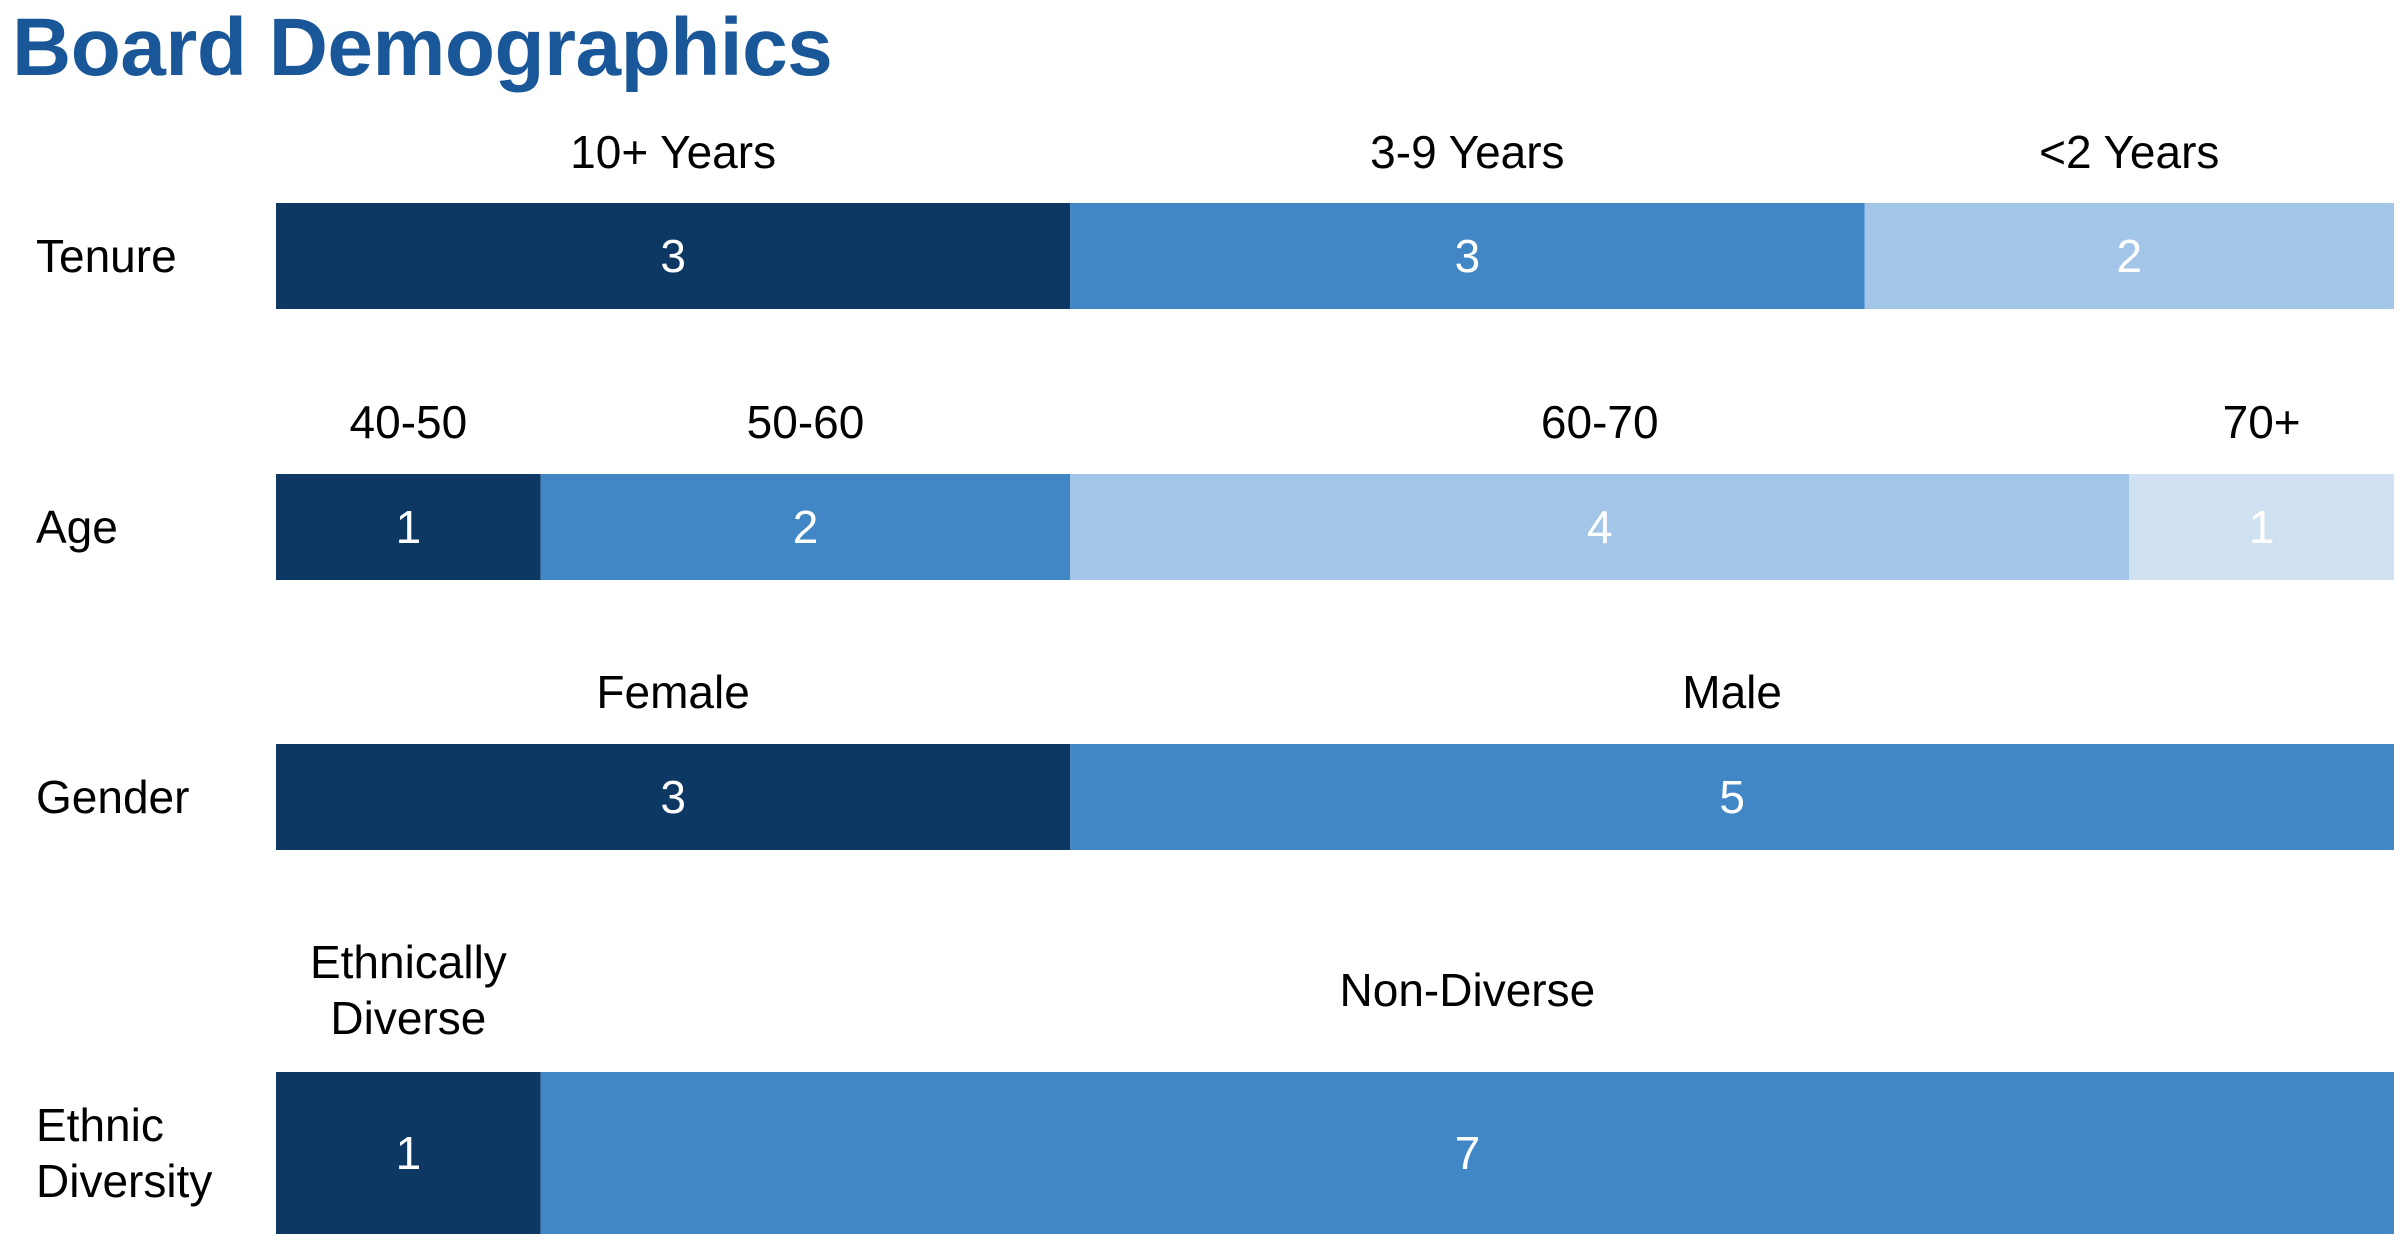 This screenshot has width=2402, height=1252. I want to click on value-label-age-50-60: 2, so click(806, 527).